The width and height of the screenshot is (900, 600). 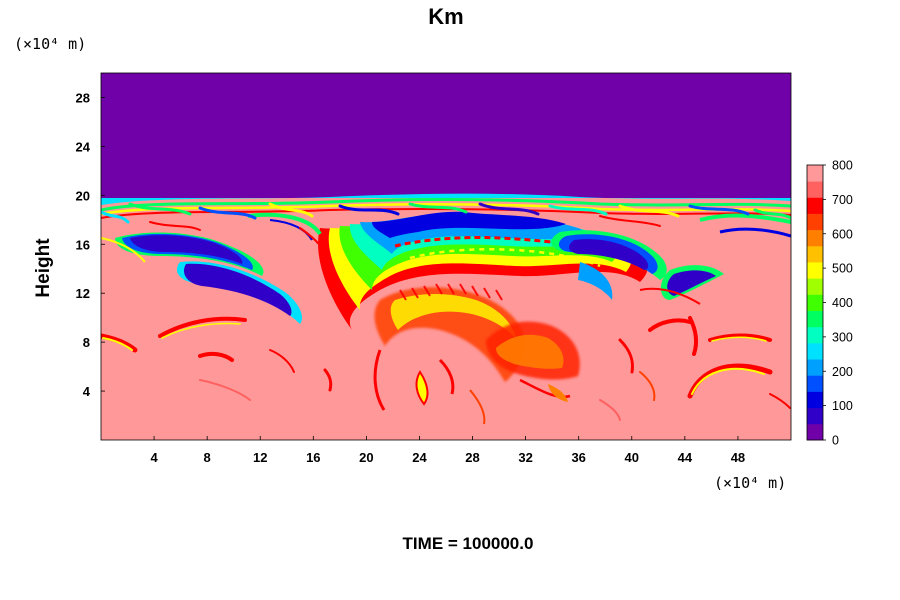 I want to click on y-tick-label: 16, so click(x=83, y=244).